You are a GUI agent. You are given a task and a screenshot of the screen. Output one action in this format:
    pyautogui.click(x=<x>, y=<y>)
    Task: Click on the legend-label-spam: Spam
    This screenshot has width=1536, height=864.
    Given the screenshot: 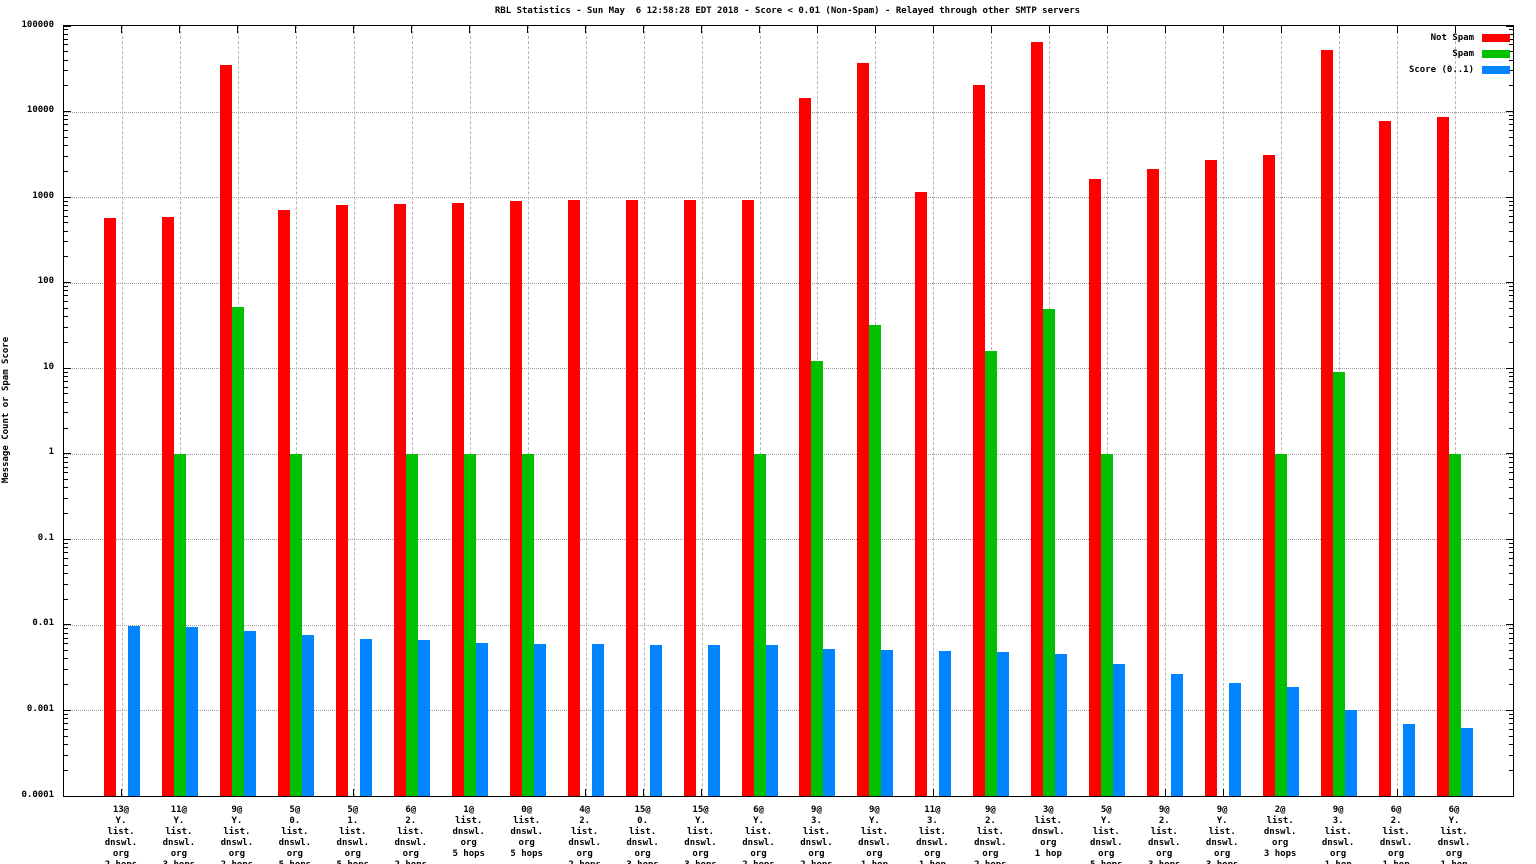 What is the action you would take?
    pyautogui.click(x=1463, y=54)
    